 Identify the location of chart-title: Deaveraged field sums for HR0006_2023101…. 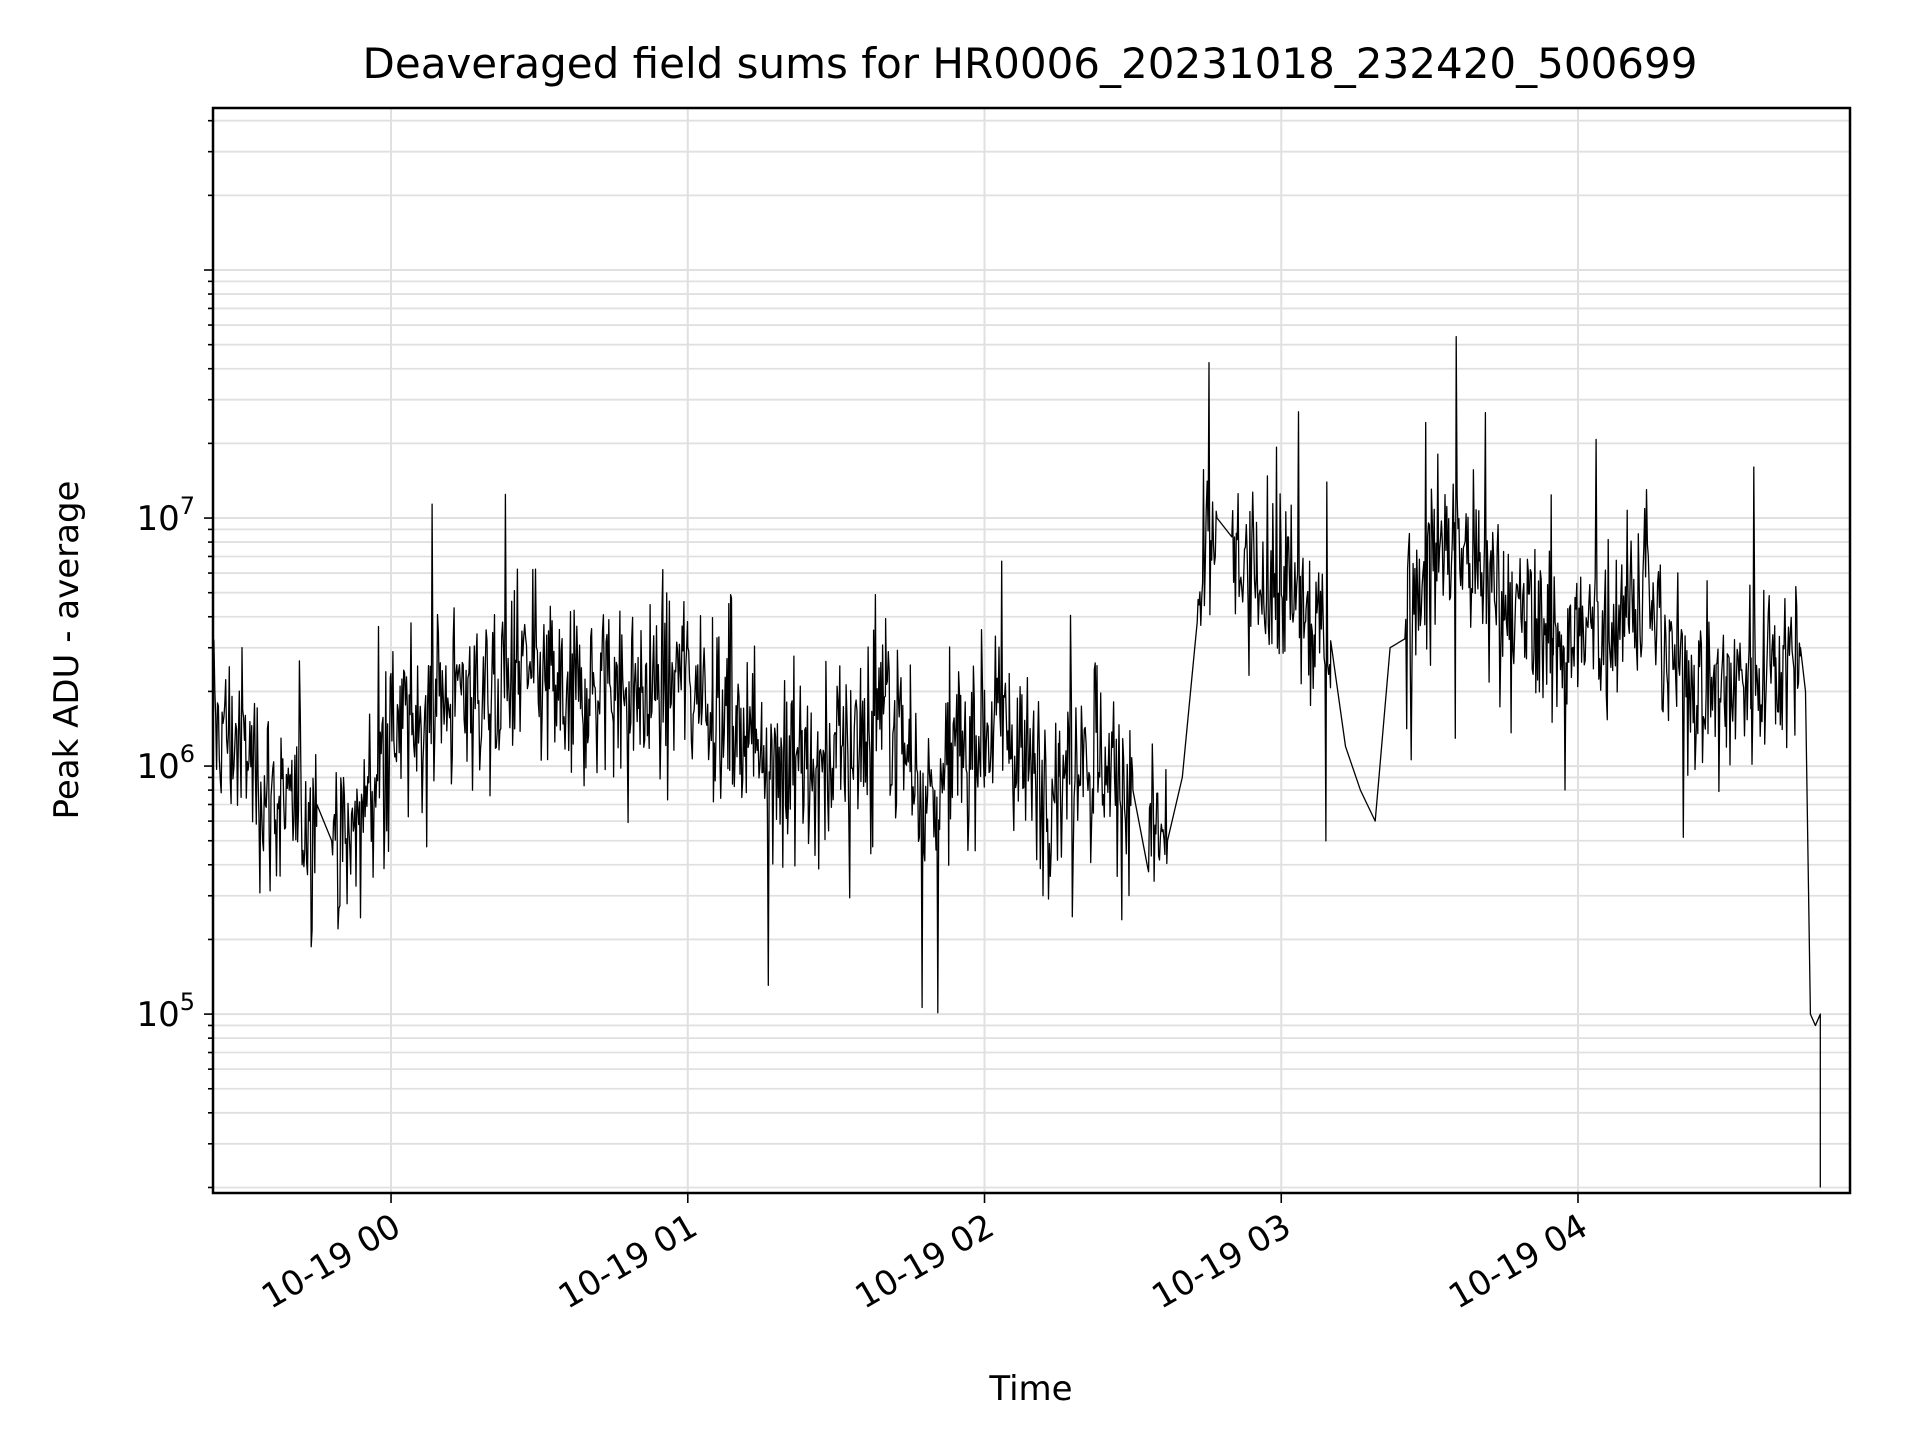
(1030, 63).